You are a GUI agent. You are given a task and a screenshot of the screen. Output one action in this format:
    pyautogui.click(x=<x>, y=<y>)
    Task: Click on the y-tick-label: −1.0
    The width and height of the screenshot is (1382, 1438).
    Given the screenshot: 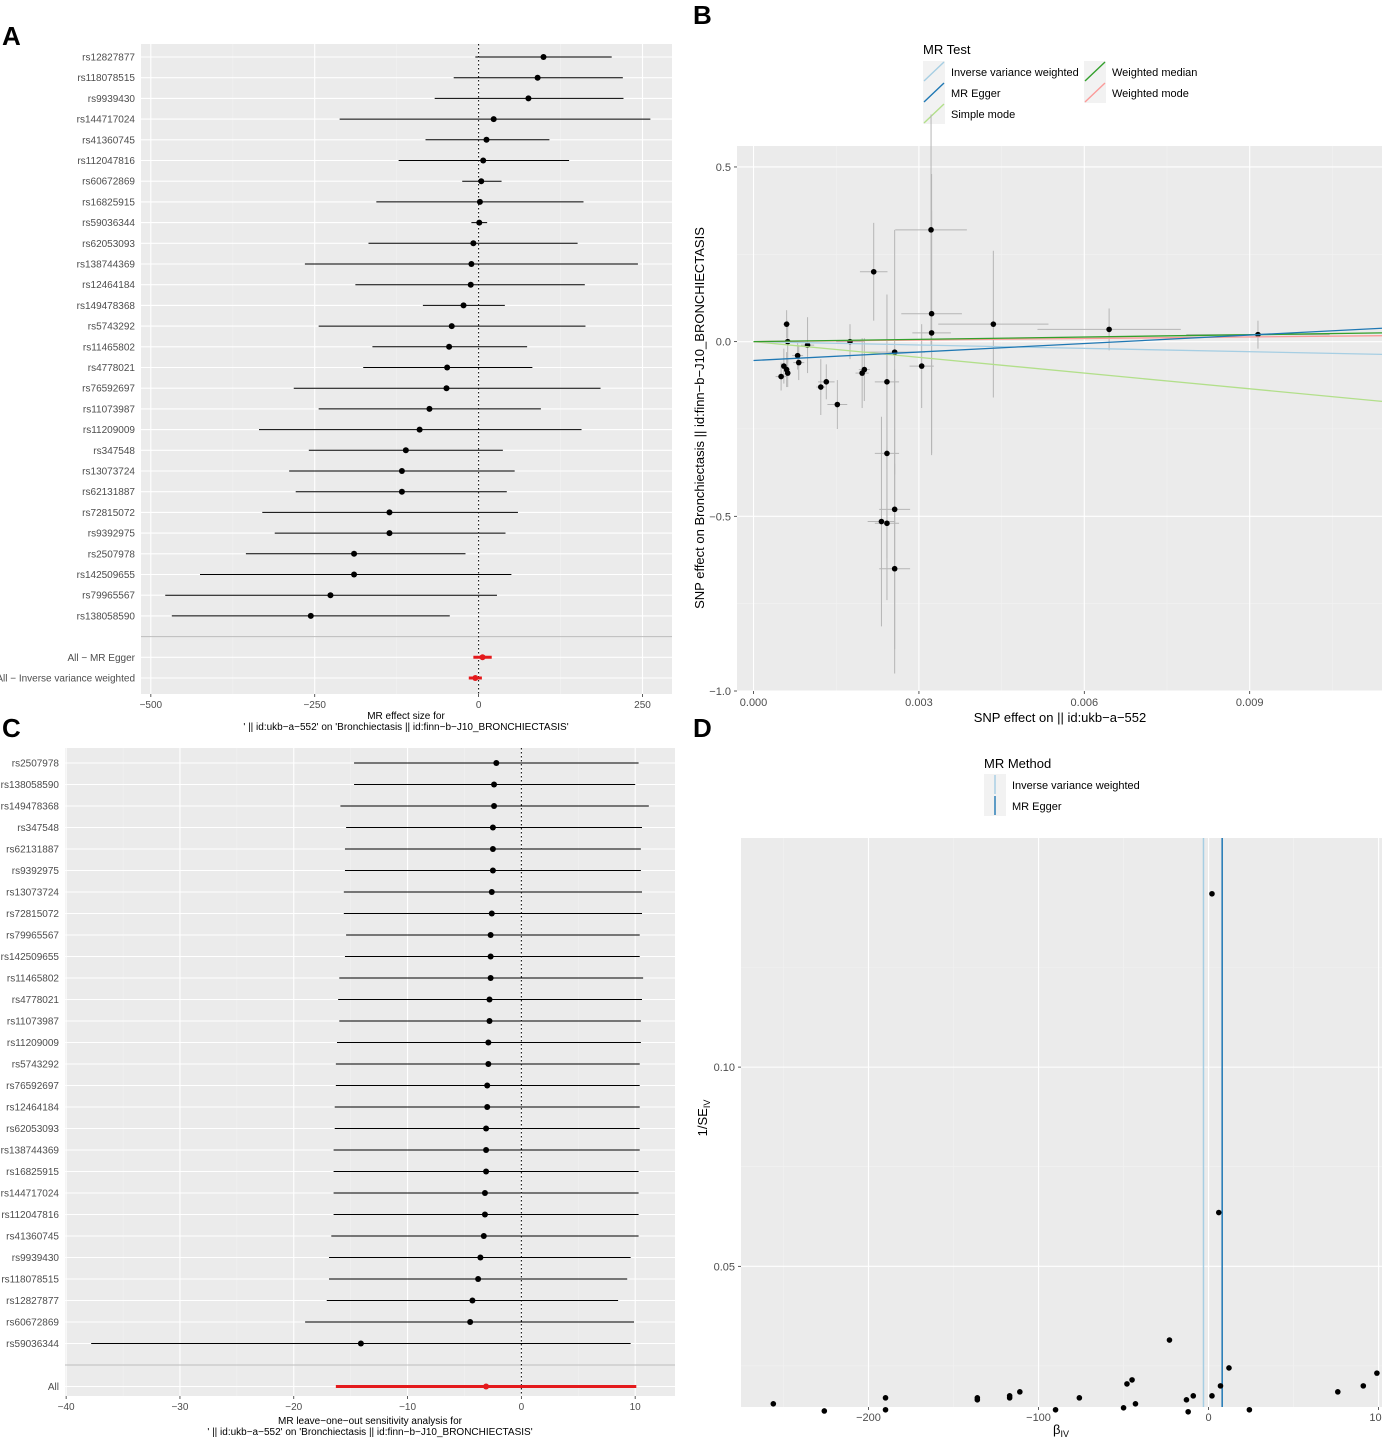 What is the action you would take?
    pyautogui.click(x=720, y=692)
    